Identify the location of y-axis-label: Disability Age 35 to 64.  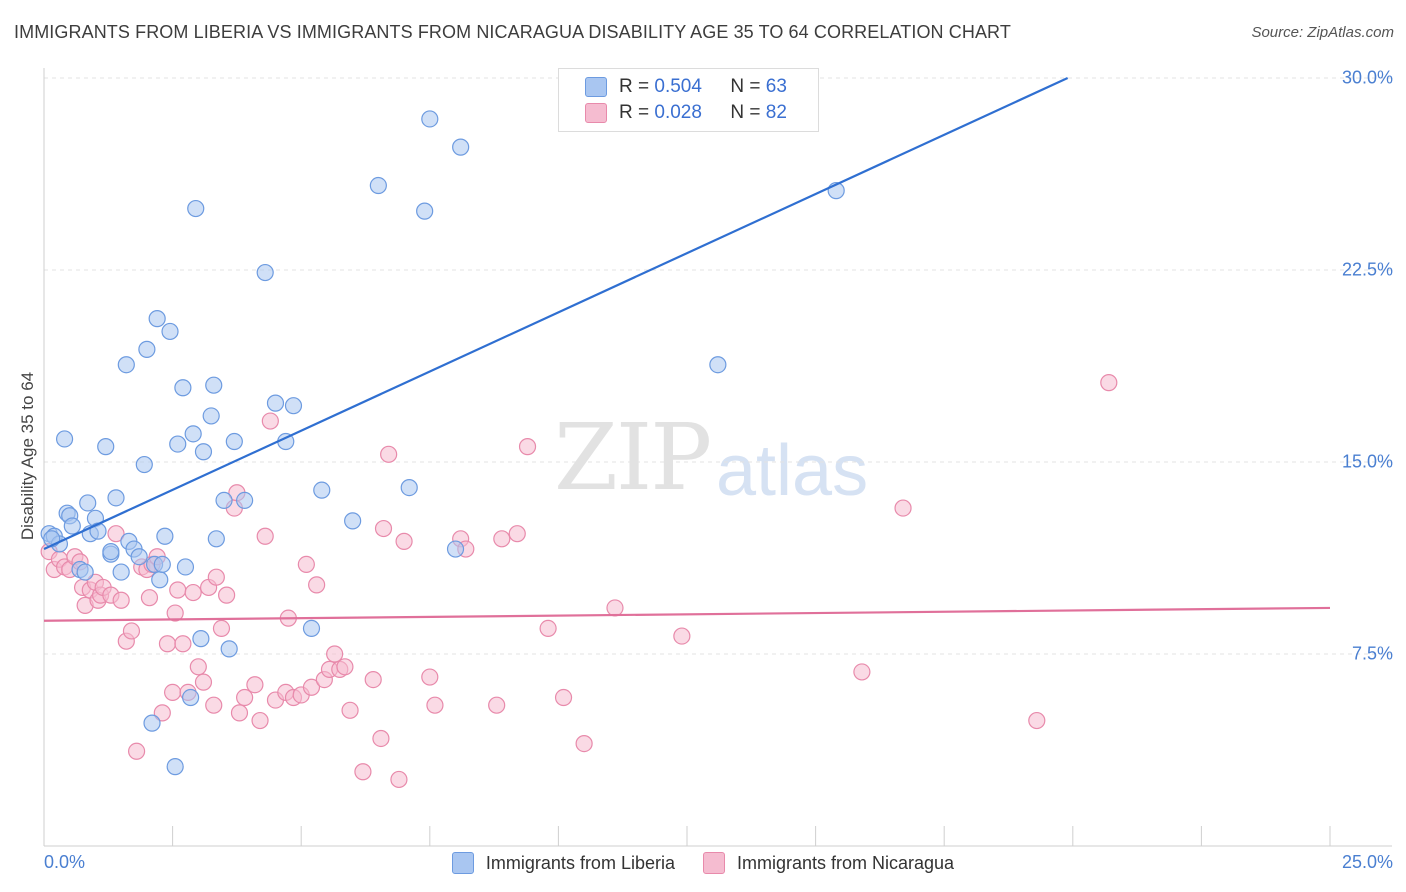
(27, 456).